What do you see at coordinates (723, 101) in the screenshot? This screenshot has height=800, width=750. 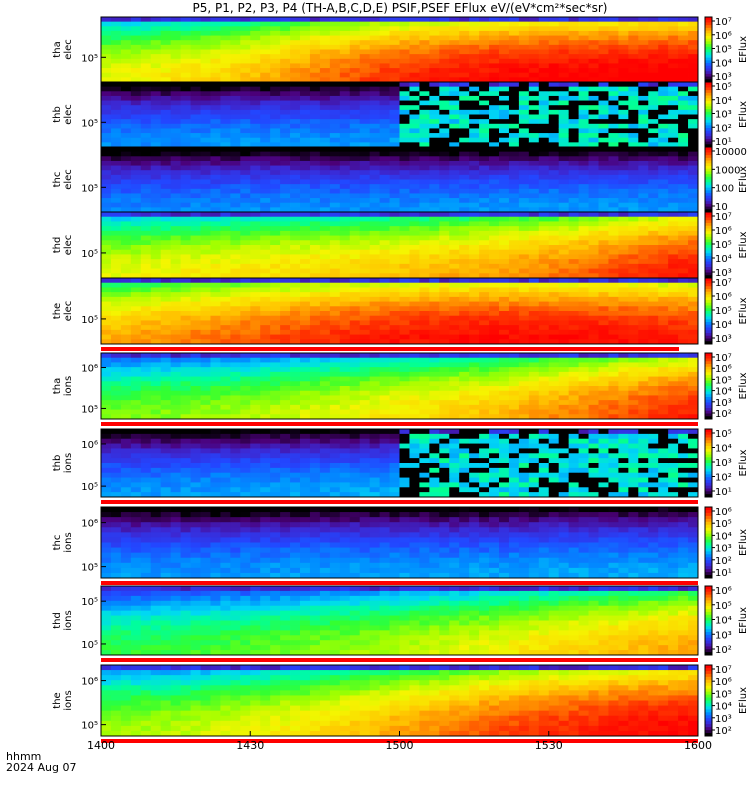 I see `colorbar-tick-label: 10⁴` at bounding box center [723, 101].